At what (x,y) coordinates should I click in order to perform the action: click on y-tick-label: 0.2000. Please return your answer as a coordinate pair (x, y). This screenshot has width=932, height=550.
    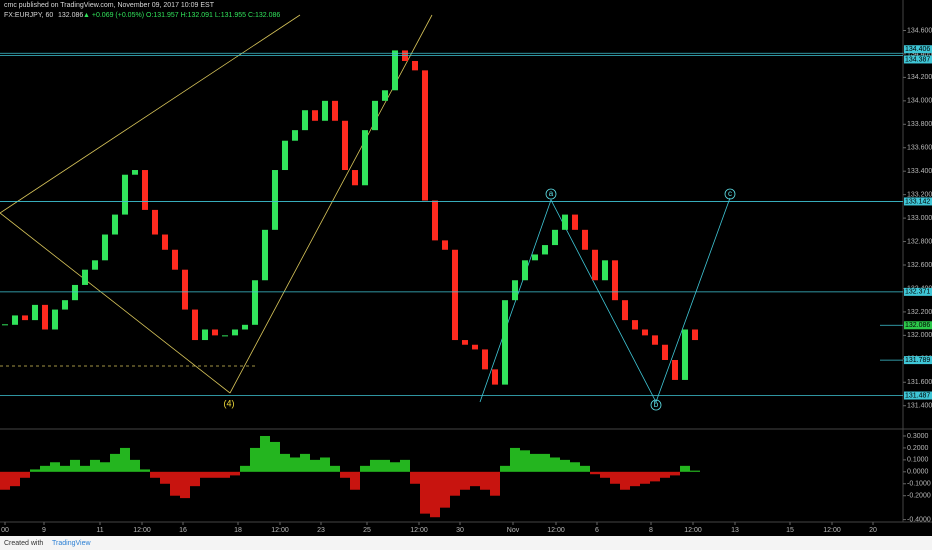
    Looking at the image, I should click on (918, 448).